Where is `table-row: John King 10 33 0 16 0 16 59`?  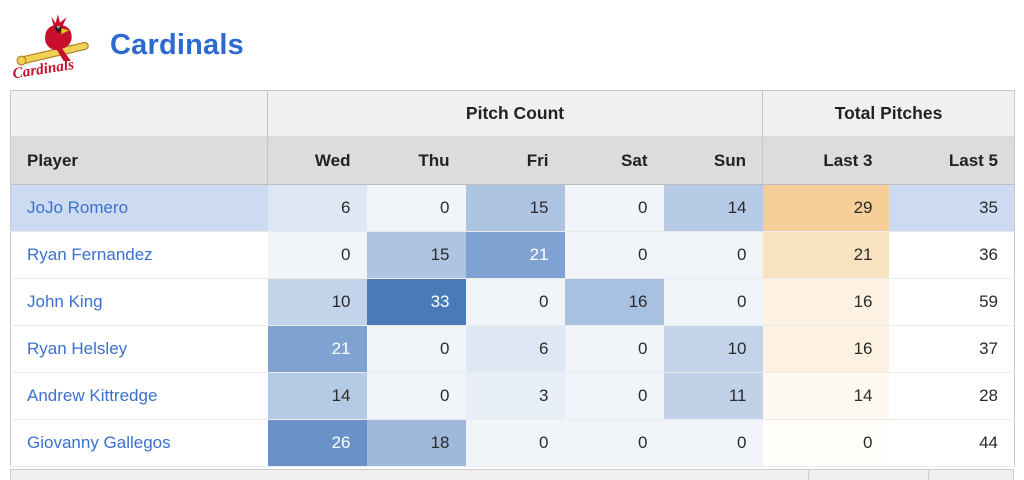
table-row: John King 10 33 0 16 0 16 59 is located at coordinates (512, 302).